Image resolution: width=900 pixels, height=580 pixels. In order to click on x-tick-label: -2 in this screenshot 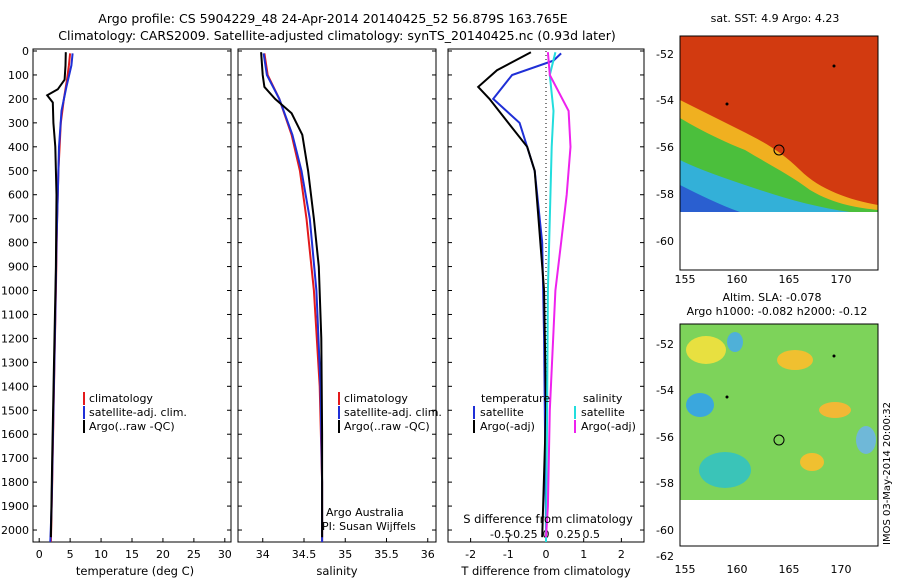, I will do `click(470, 554)`.